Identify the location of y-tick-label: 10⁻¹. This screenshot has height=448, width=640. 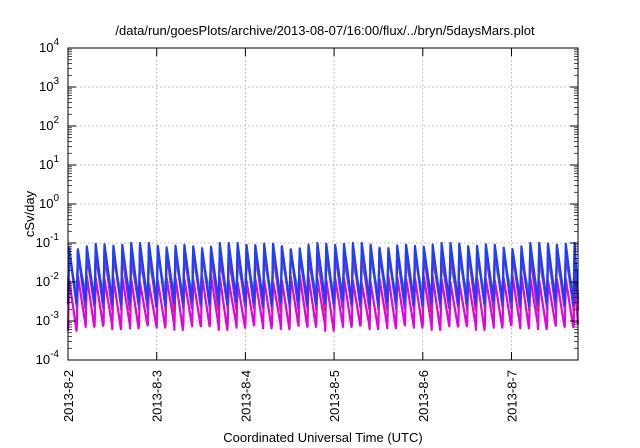
(48, 241).